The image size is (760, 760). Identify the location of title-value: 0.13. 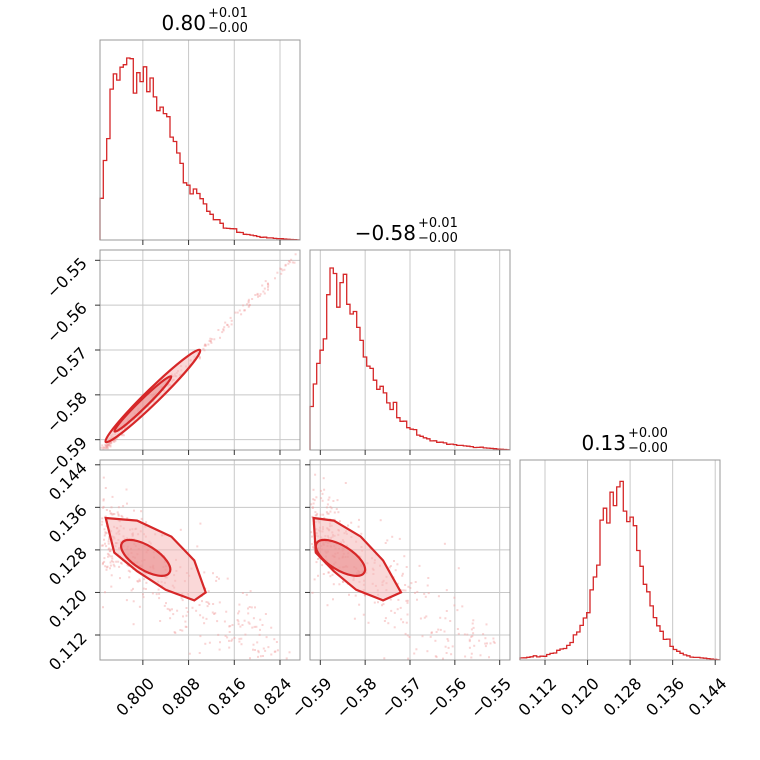
(603, 443).